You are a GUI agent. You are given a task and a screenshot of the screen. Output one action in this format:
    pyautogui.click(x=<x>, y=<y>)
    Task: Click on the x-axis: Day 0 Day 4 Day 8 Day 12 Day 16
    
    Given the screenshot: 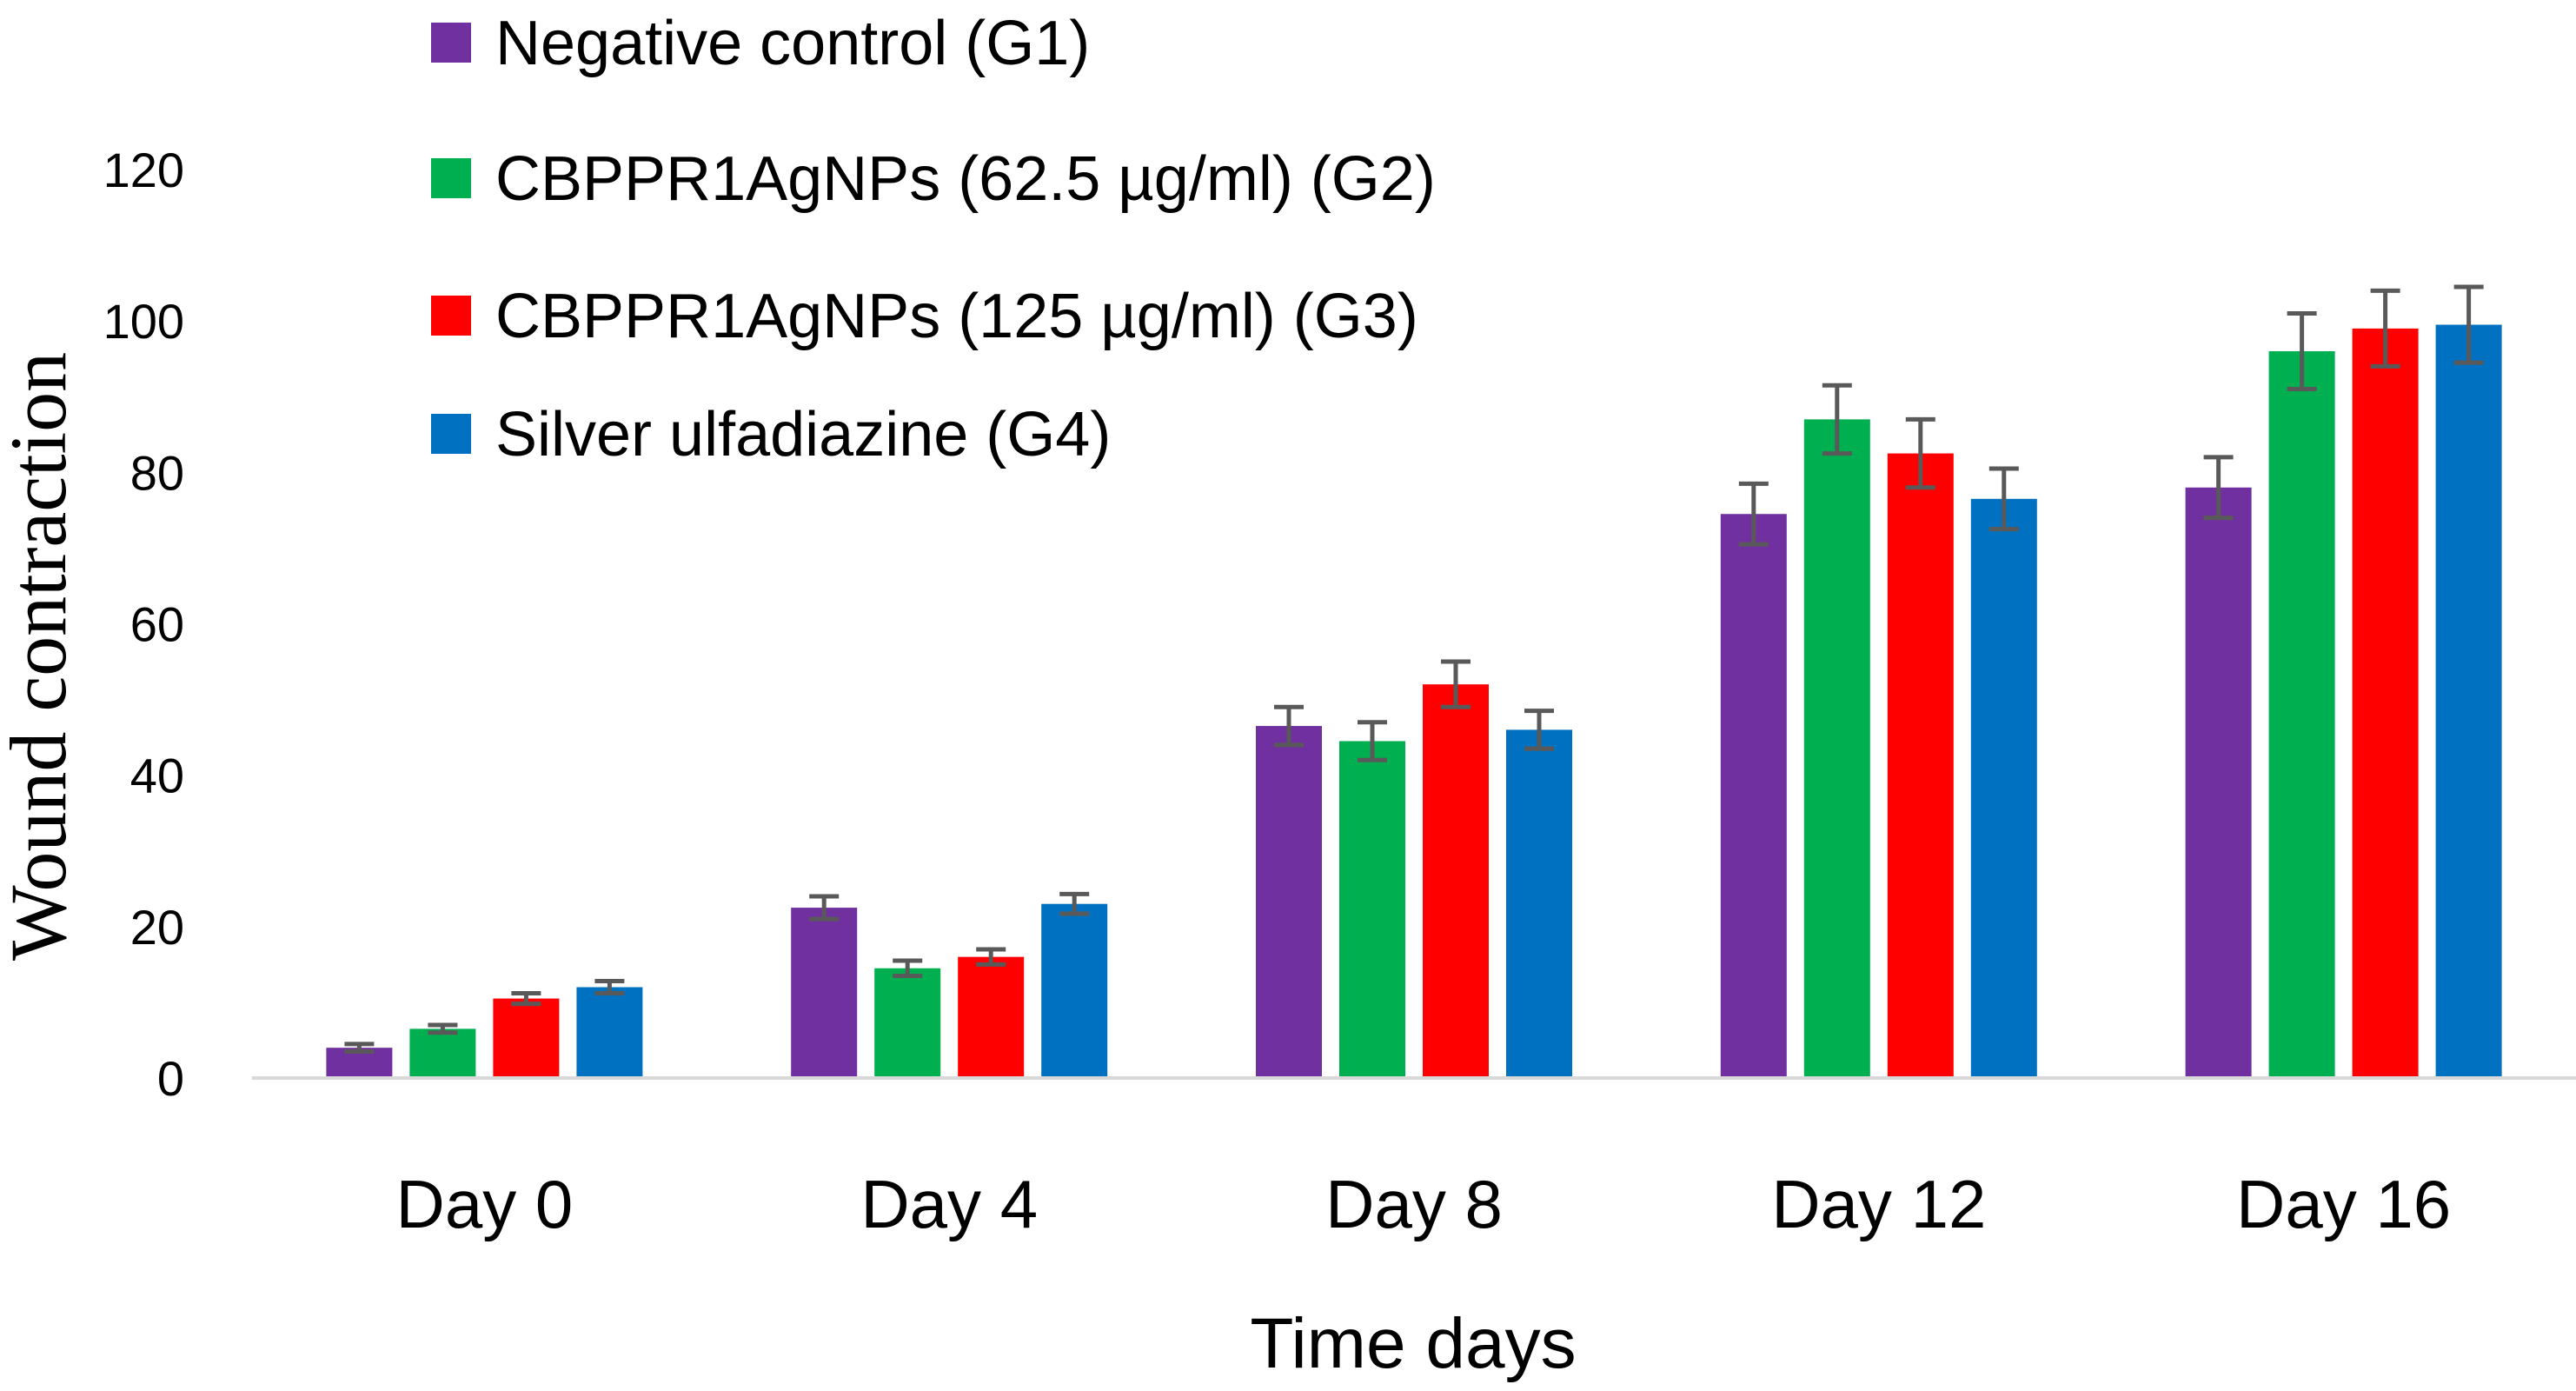 What is the action you would take?
    pyautogui.click(x=1424, y=1204)
    